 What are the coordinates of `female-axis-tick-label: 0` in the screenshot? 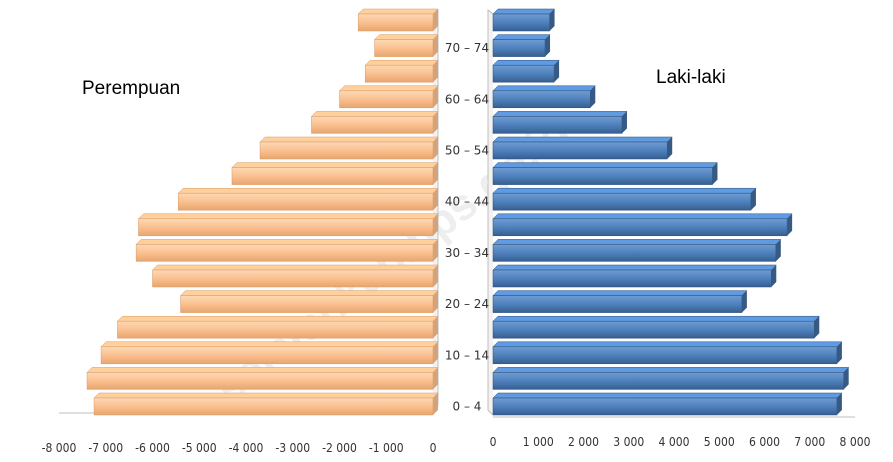 It's located at (433, 448).